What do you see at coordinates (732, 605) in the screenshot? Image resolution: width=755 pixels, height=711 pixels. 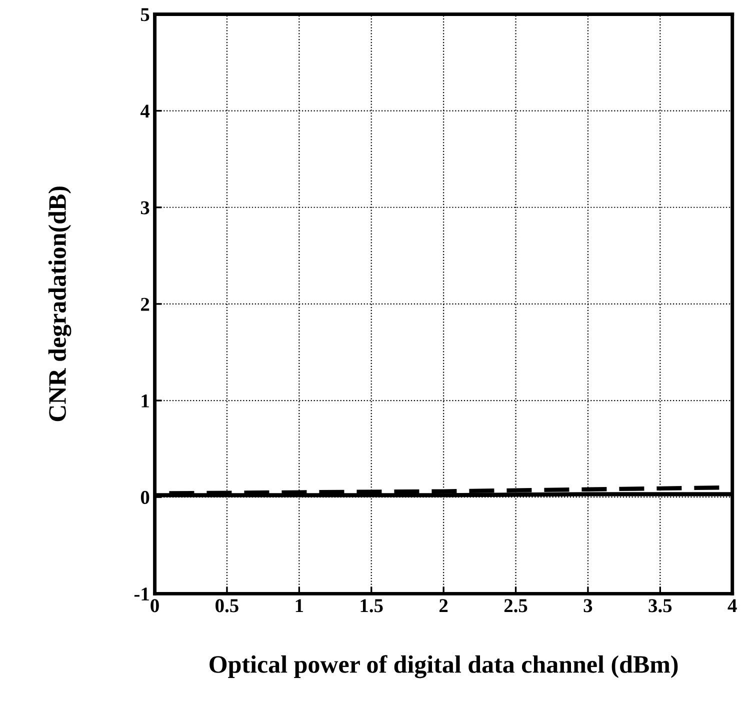 I see `x-tick-label: 4` at bounding box center [732, 605].